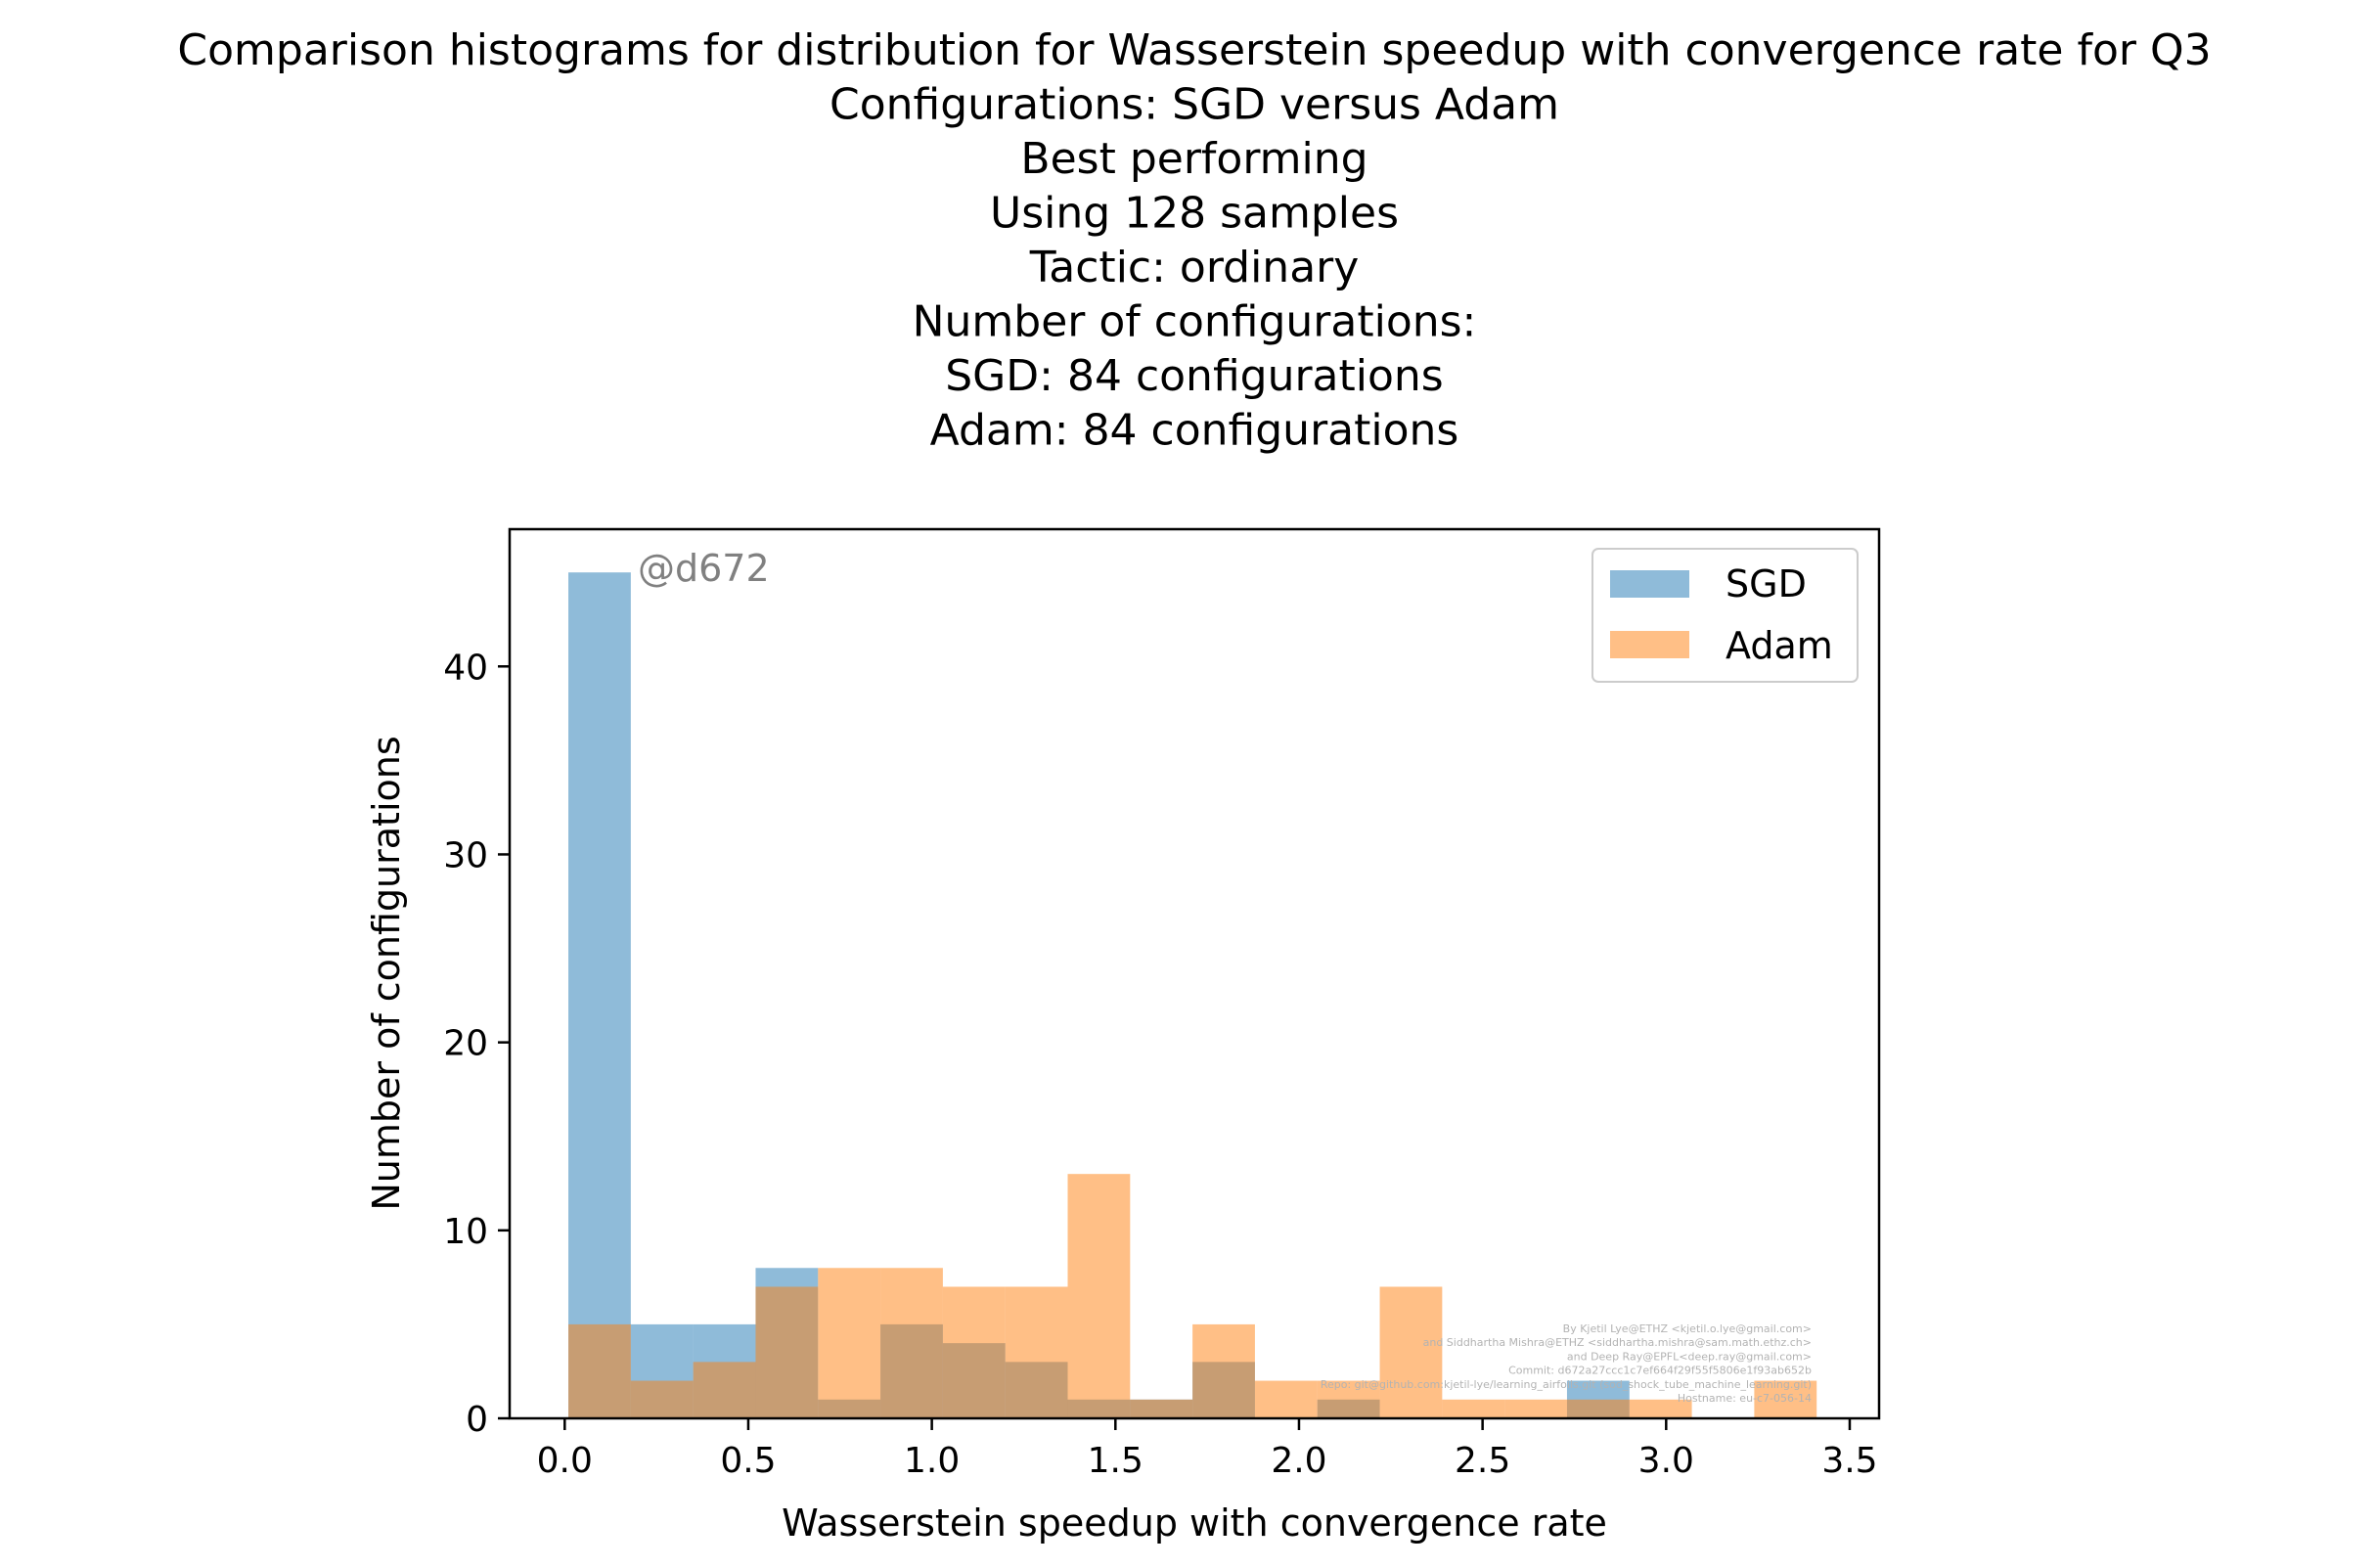  Describe the element at coordinates (1194, 105) in the screenshot. I see `title-line: Configurations: SGD versus Adam` at that location.